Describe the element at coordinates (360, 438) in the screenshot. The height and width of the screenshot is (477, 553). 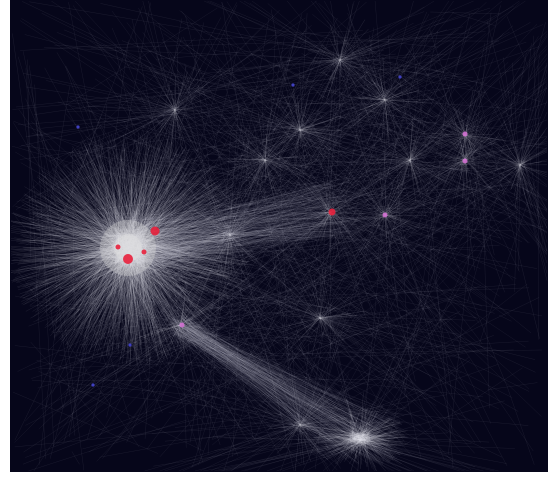
I see `edge-bundle` at that location.